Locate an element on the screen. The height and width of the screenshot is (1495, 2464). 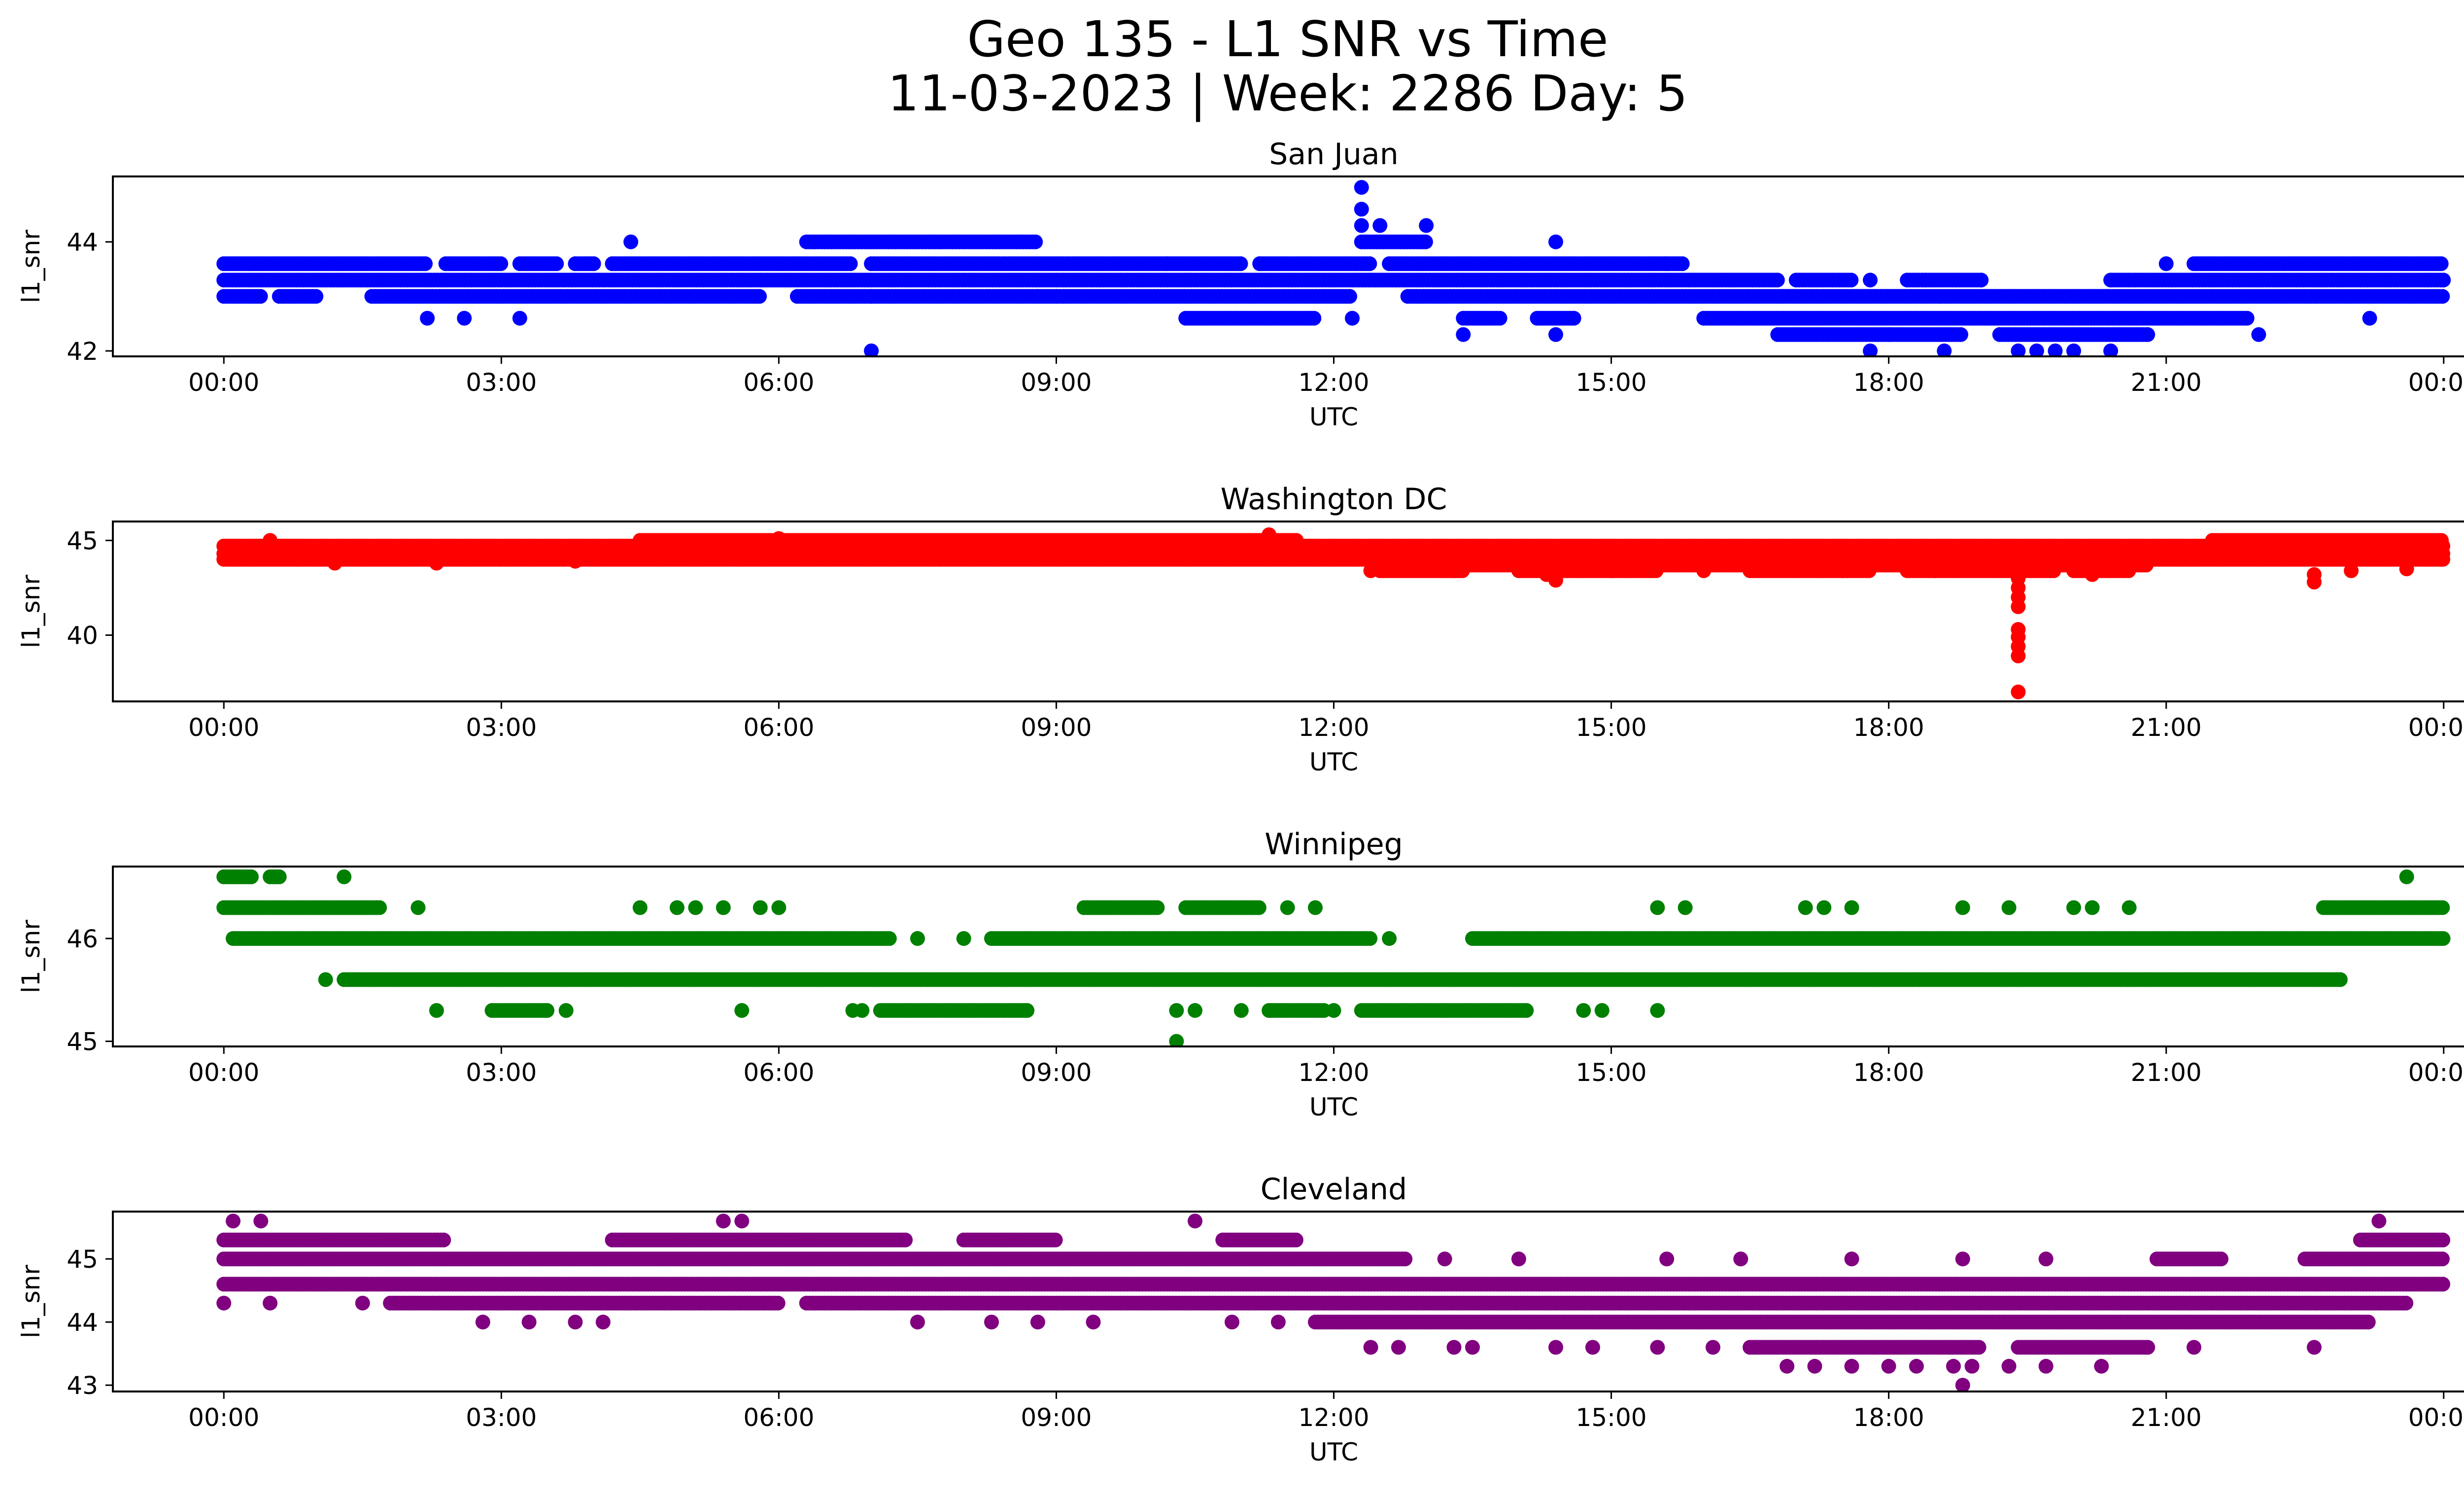
x-tick-label: 09:00 is located at coordinates (1056, 382).